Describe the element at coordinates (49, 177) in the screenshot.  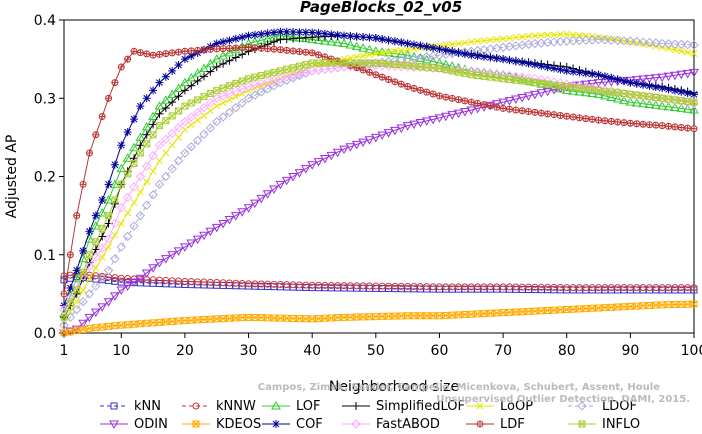
I see `y-axis: 0.0 0.1 0.2 0.3 0.4` at that location.